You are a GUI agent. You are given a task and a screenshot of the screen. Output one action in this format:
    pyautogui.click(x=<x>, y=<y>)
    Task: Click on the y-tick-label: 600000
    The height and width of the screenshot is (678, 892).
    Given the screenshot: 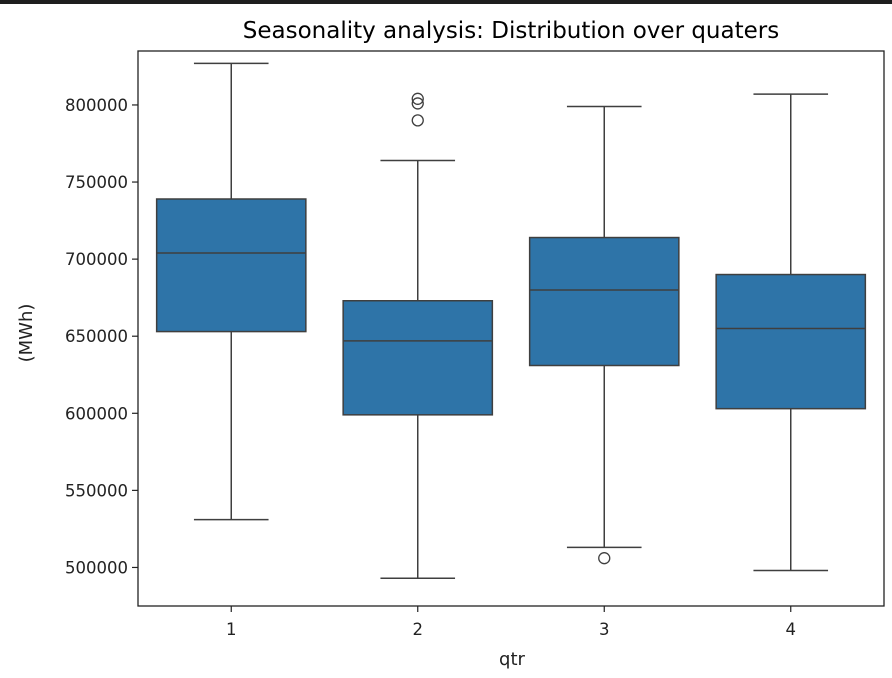 What is the action you would take?
    pyautogui.click(x=96, y=413)
    